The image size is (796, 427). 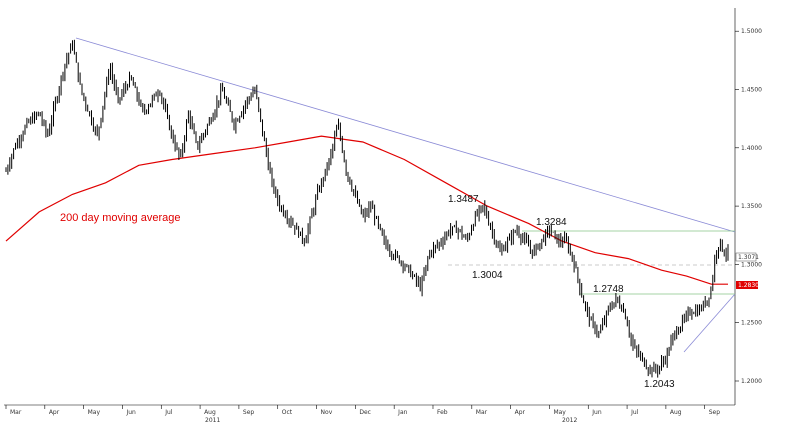 I want to click on y-tick-label: 1.2500, so click(x=751, y=323).